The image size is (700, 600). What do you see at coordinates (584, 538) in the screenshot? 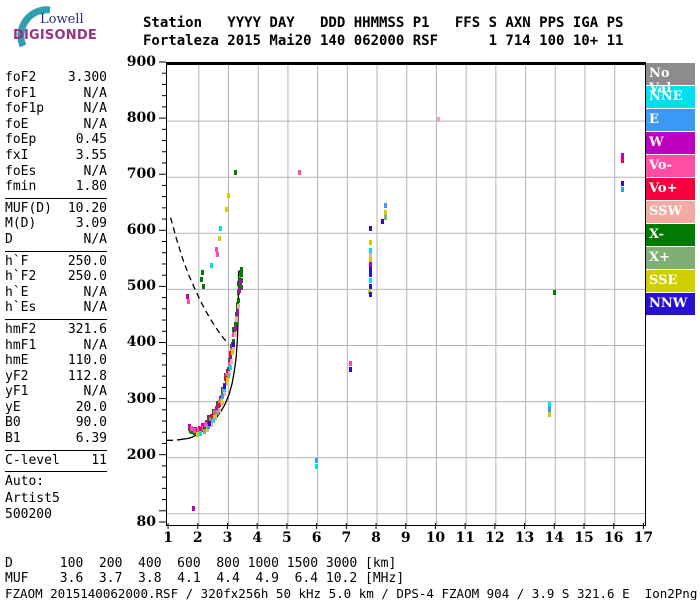
I see `x-axis-label-15: 15` at bounding box center [584, 538].